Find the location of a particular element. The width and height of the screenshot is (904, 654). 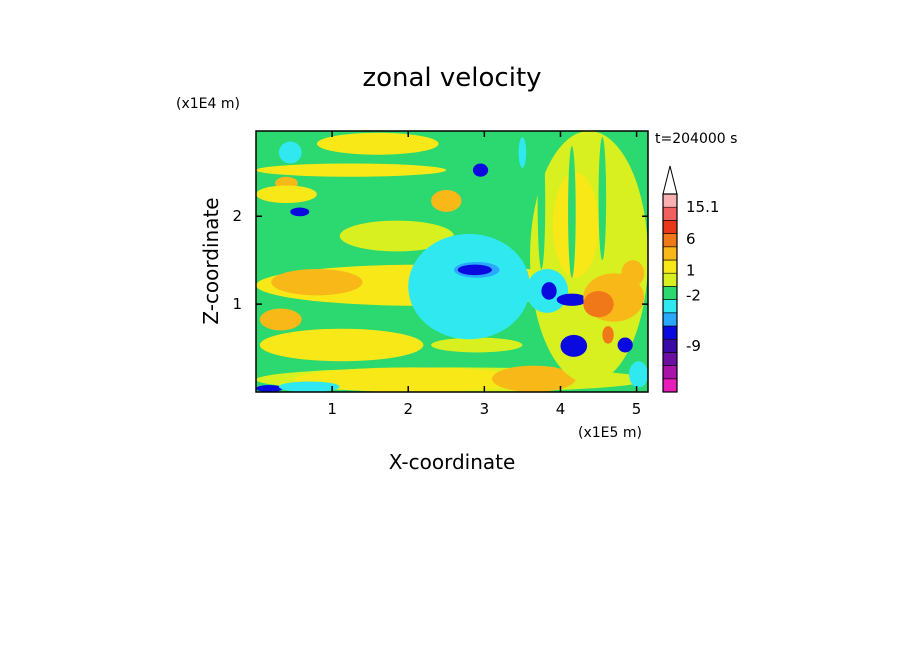

colorbar-label: 1 is located at coordinates (691, 271).